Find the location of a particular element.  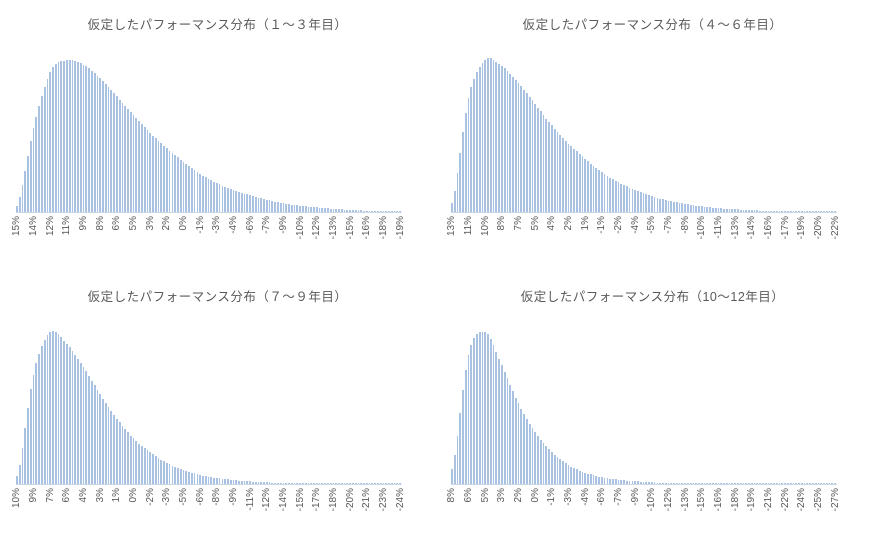

x-axis-tick-label: 0% is located at coordinates (134, 495).